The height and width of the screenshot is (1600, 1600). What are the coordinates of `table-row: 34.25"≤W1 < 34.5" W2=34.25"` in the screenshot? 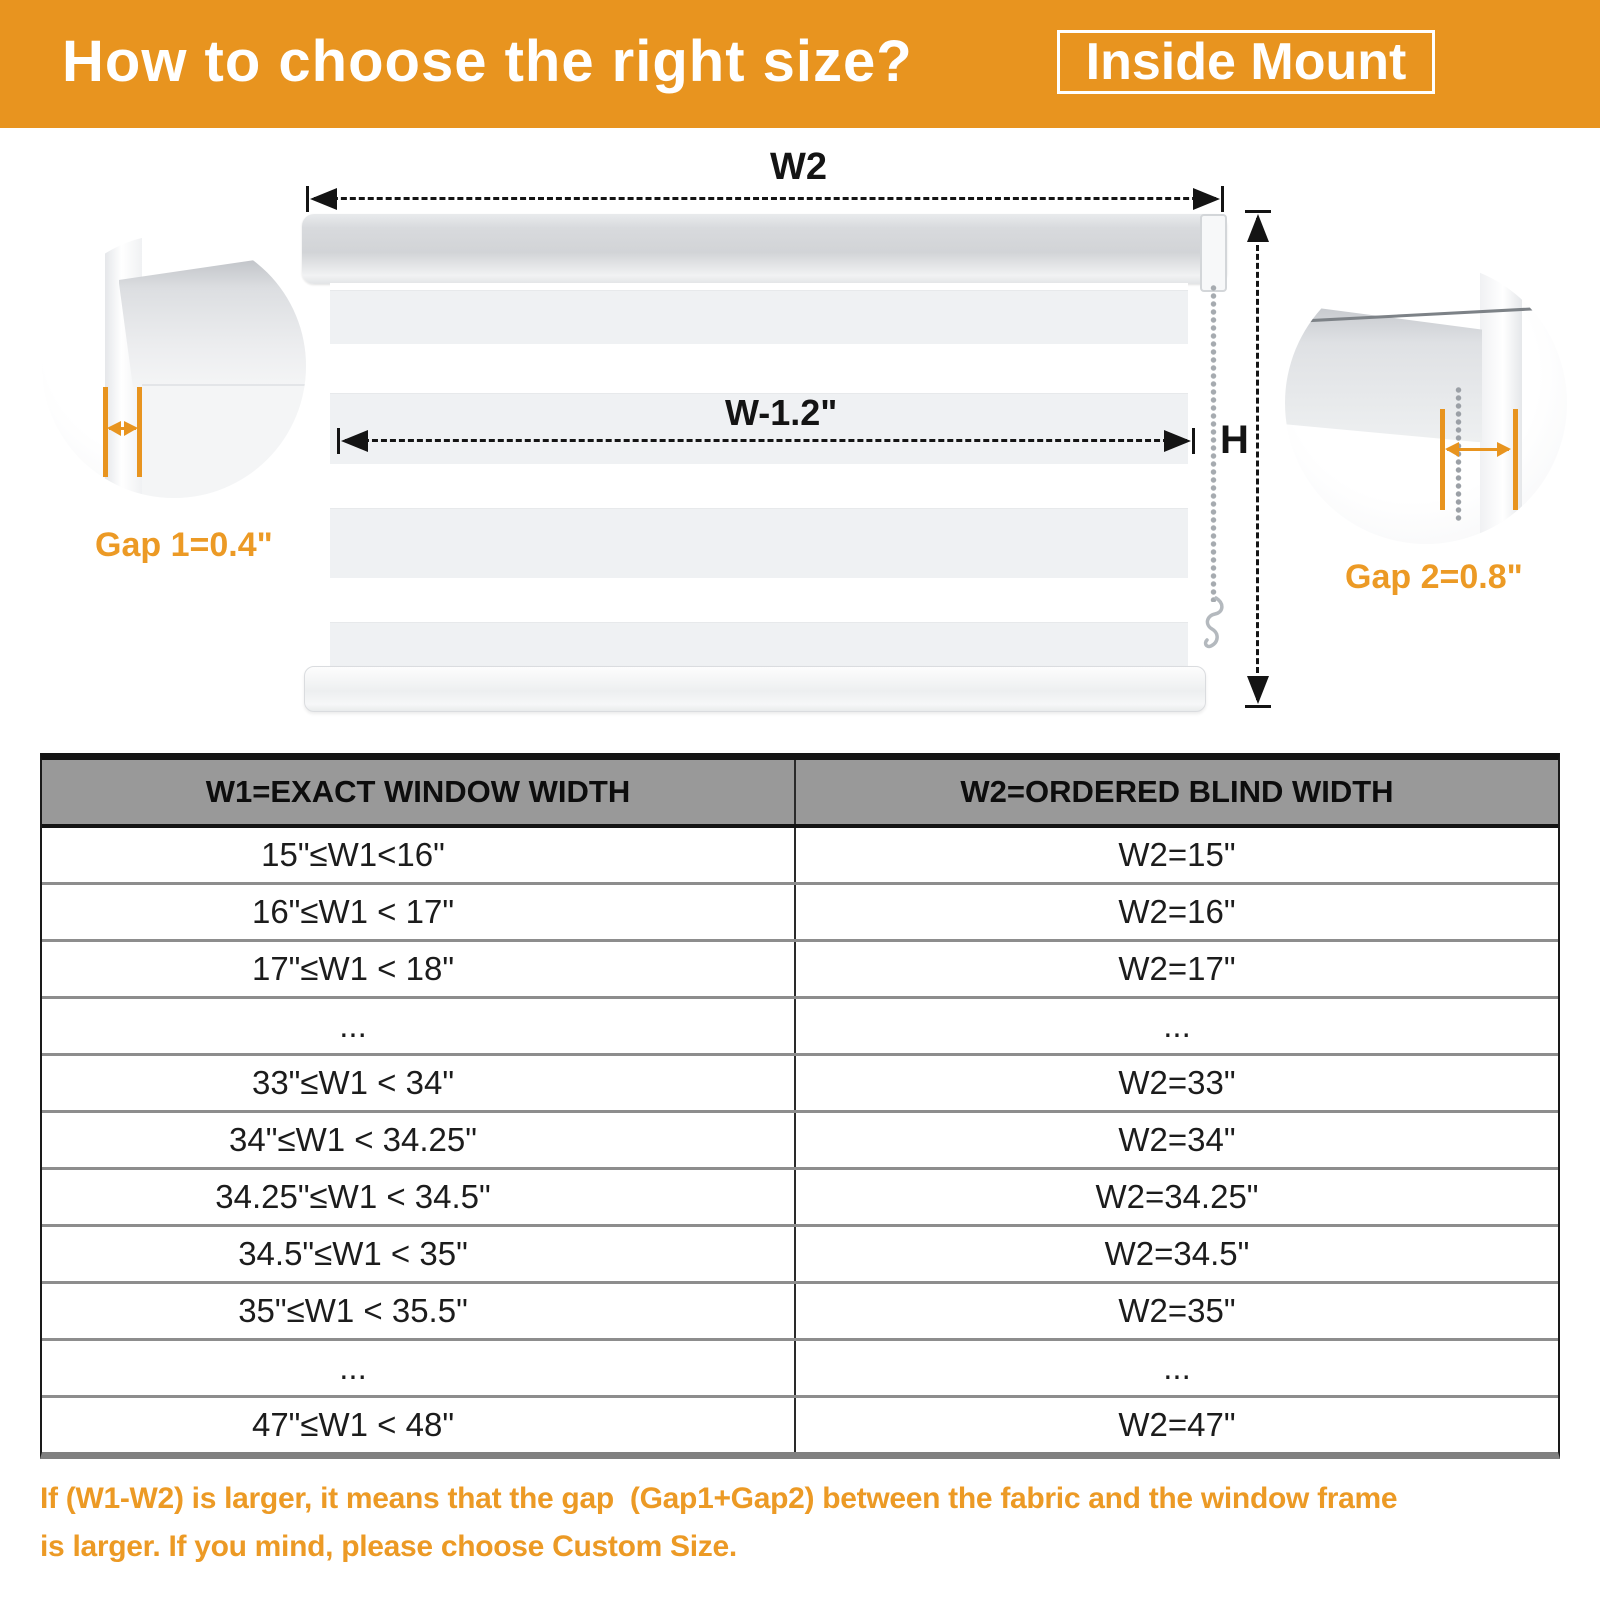 It's located at (800, 1195).